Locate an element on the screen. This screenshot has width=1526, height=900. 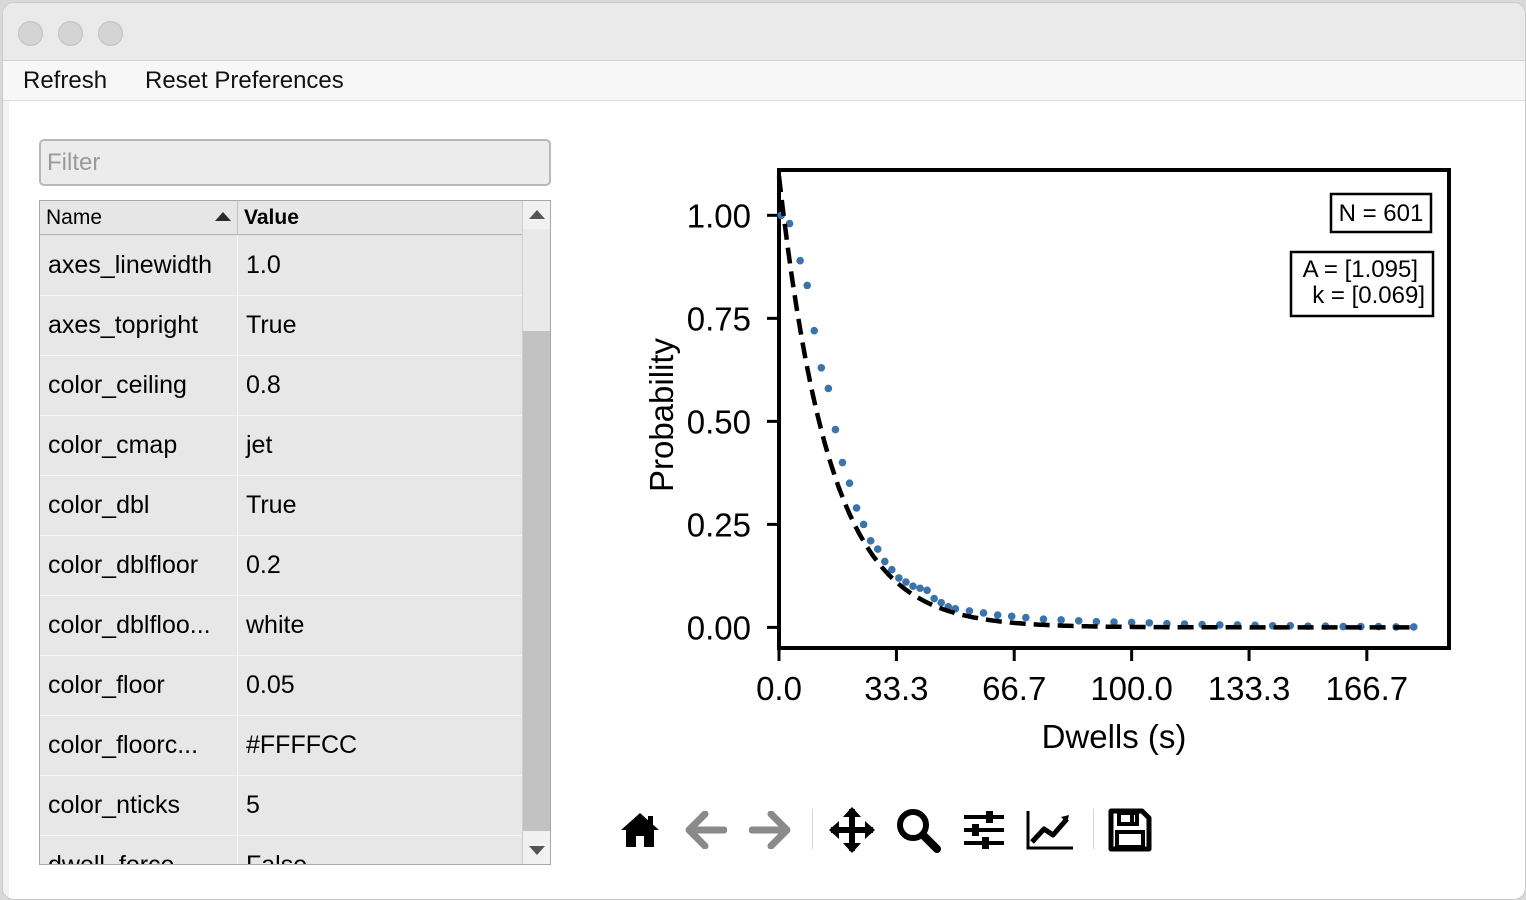
subplots-icon is located at coordinates (984, 830).